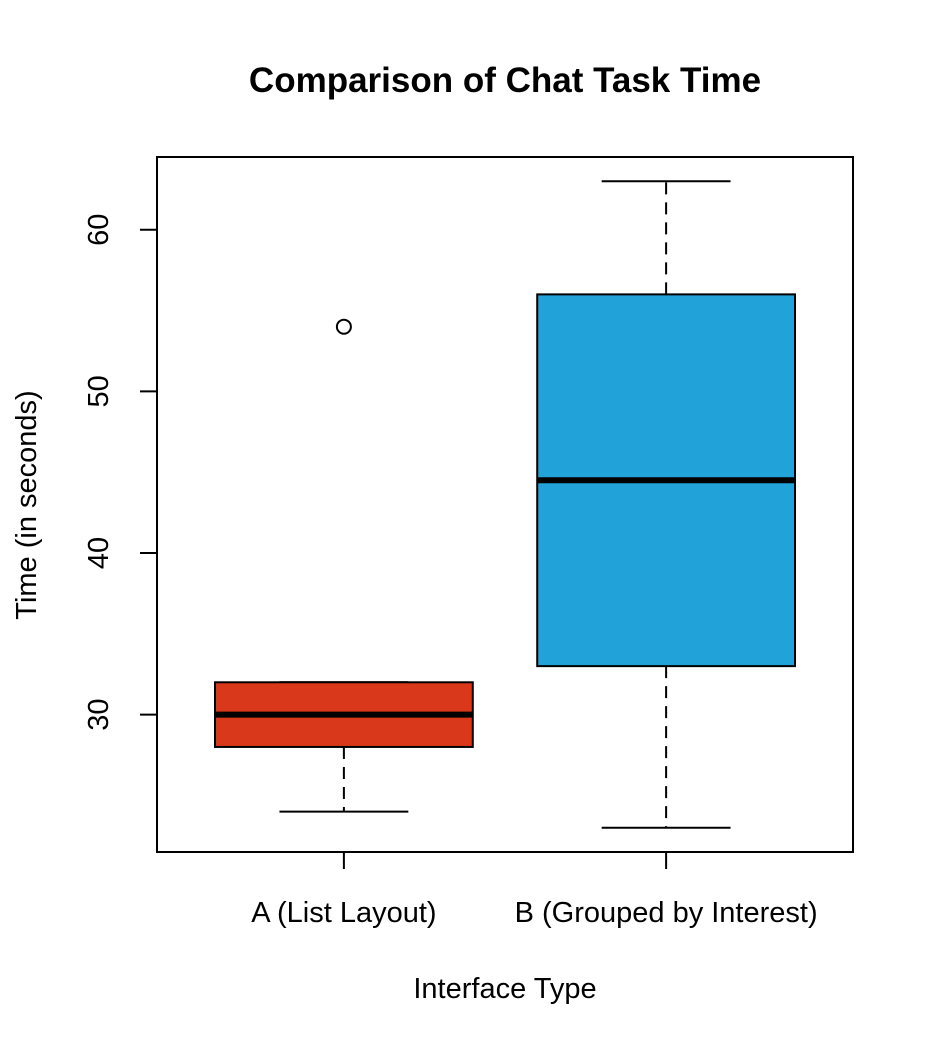 The image size is (934, 1048). What do you see at coordinates (534, 890) in the screenshot?
I see `x-axis: A (List Layout) B (Grouped by Interest)` at bounding box center [534, 890].